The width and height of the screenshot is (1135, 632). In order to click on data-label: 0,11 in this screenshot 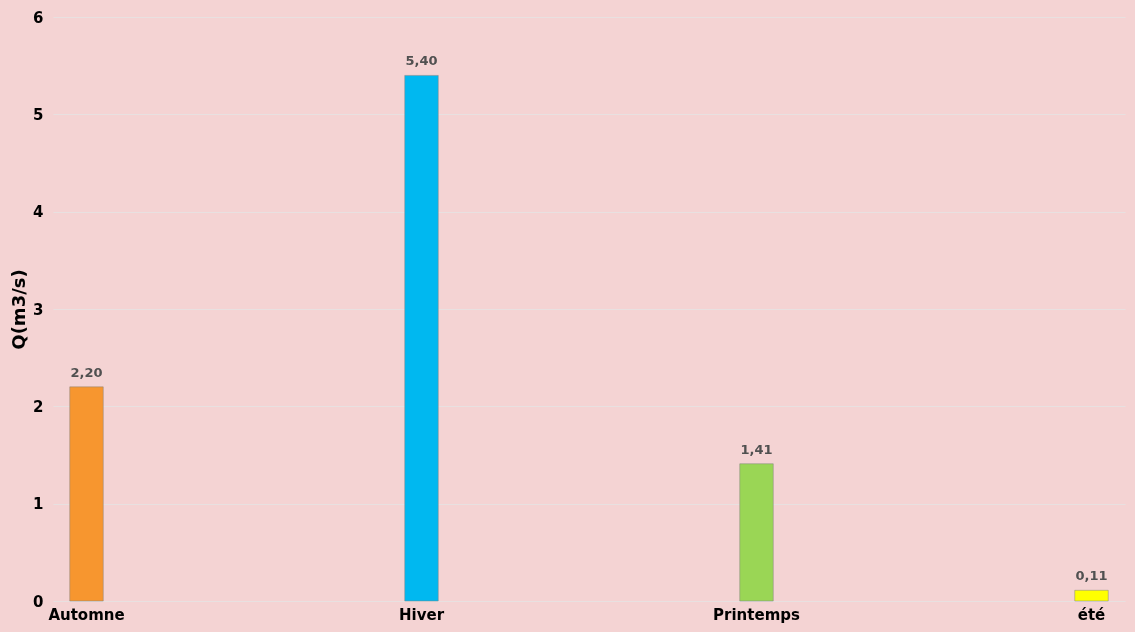, I will do `click(1091, 576)`.